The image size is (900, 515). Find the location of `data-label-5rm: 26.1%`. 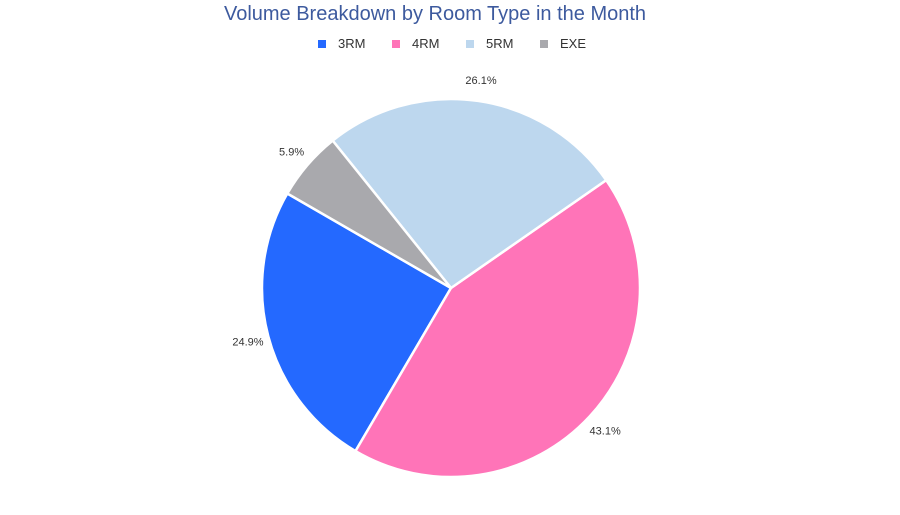

data-label-5rm: 26.1% is located at coordinates (480, 81).